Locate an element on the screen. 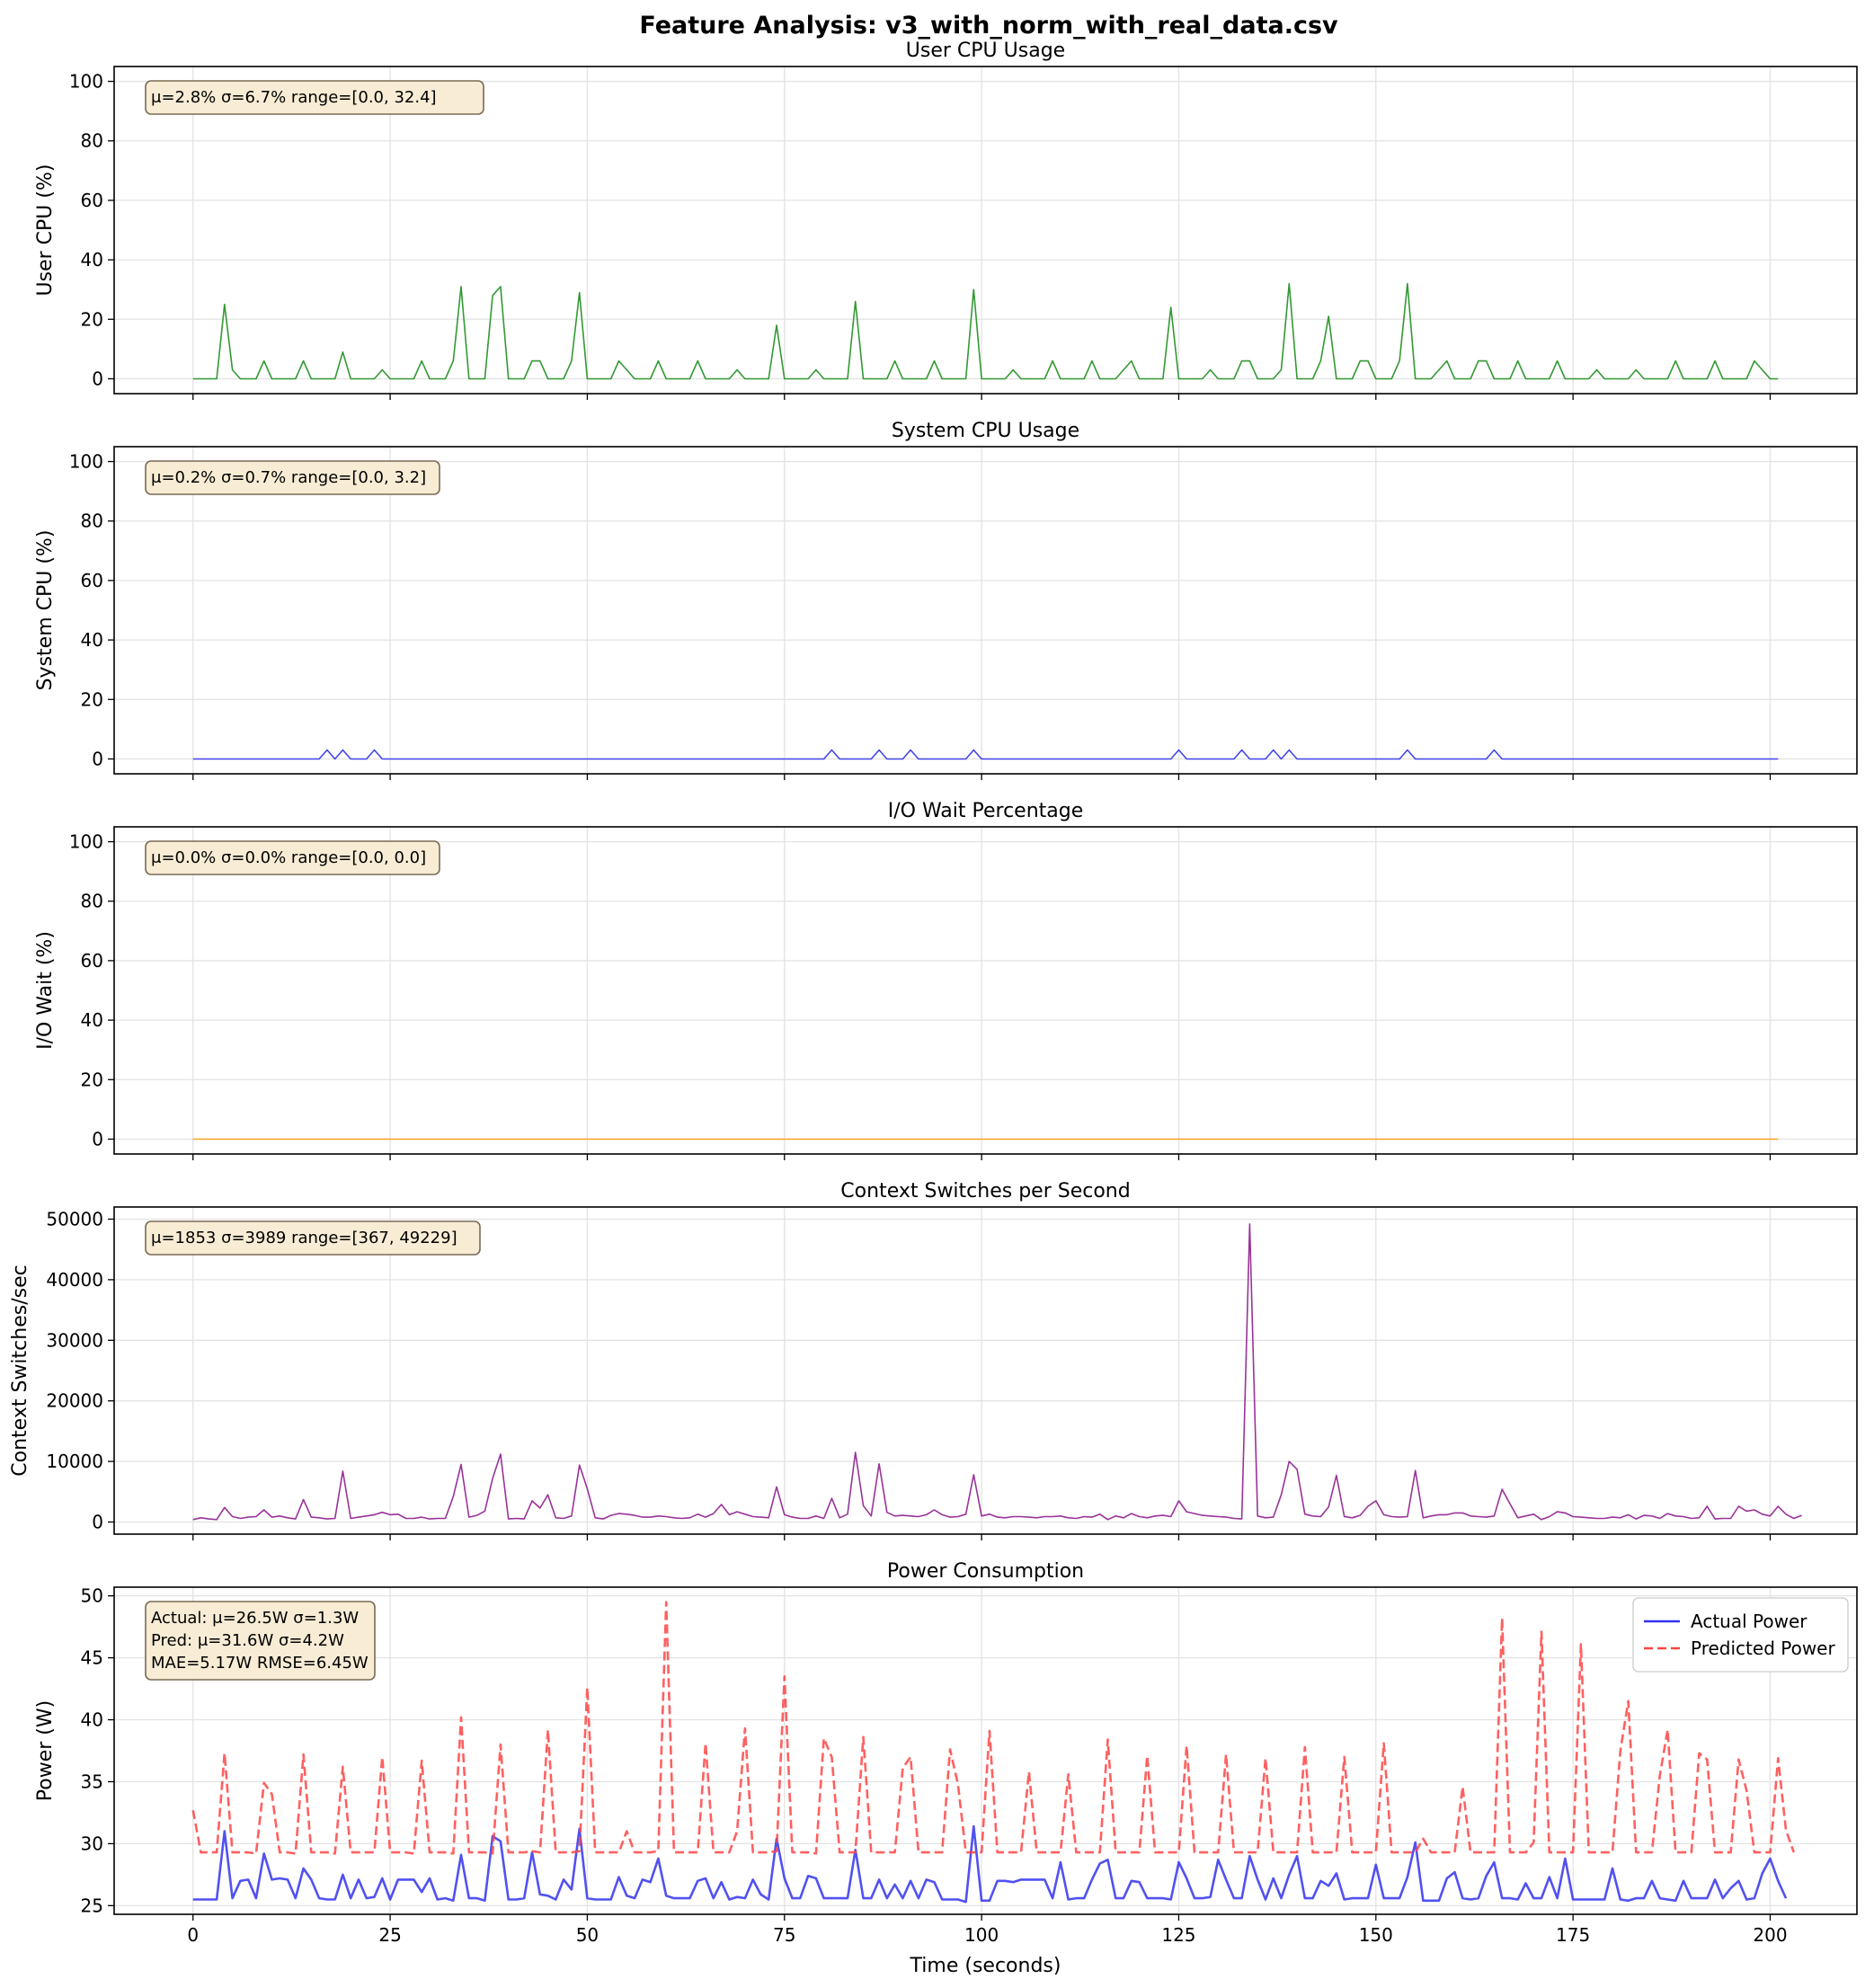  y-axis-label: System CPU (%) is located at coordinates (46, 610).